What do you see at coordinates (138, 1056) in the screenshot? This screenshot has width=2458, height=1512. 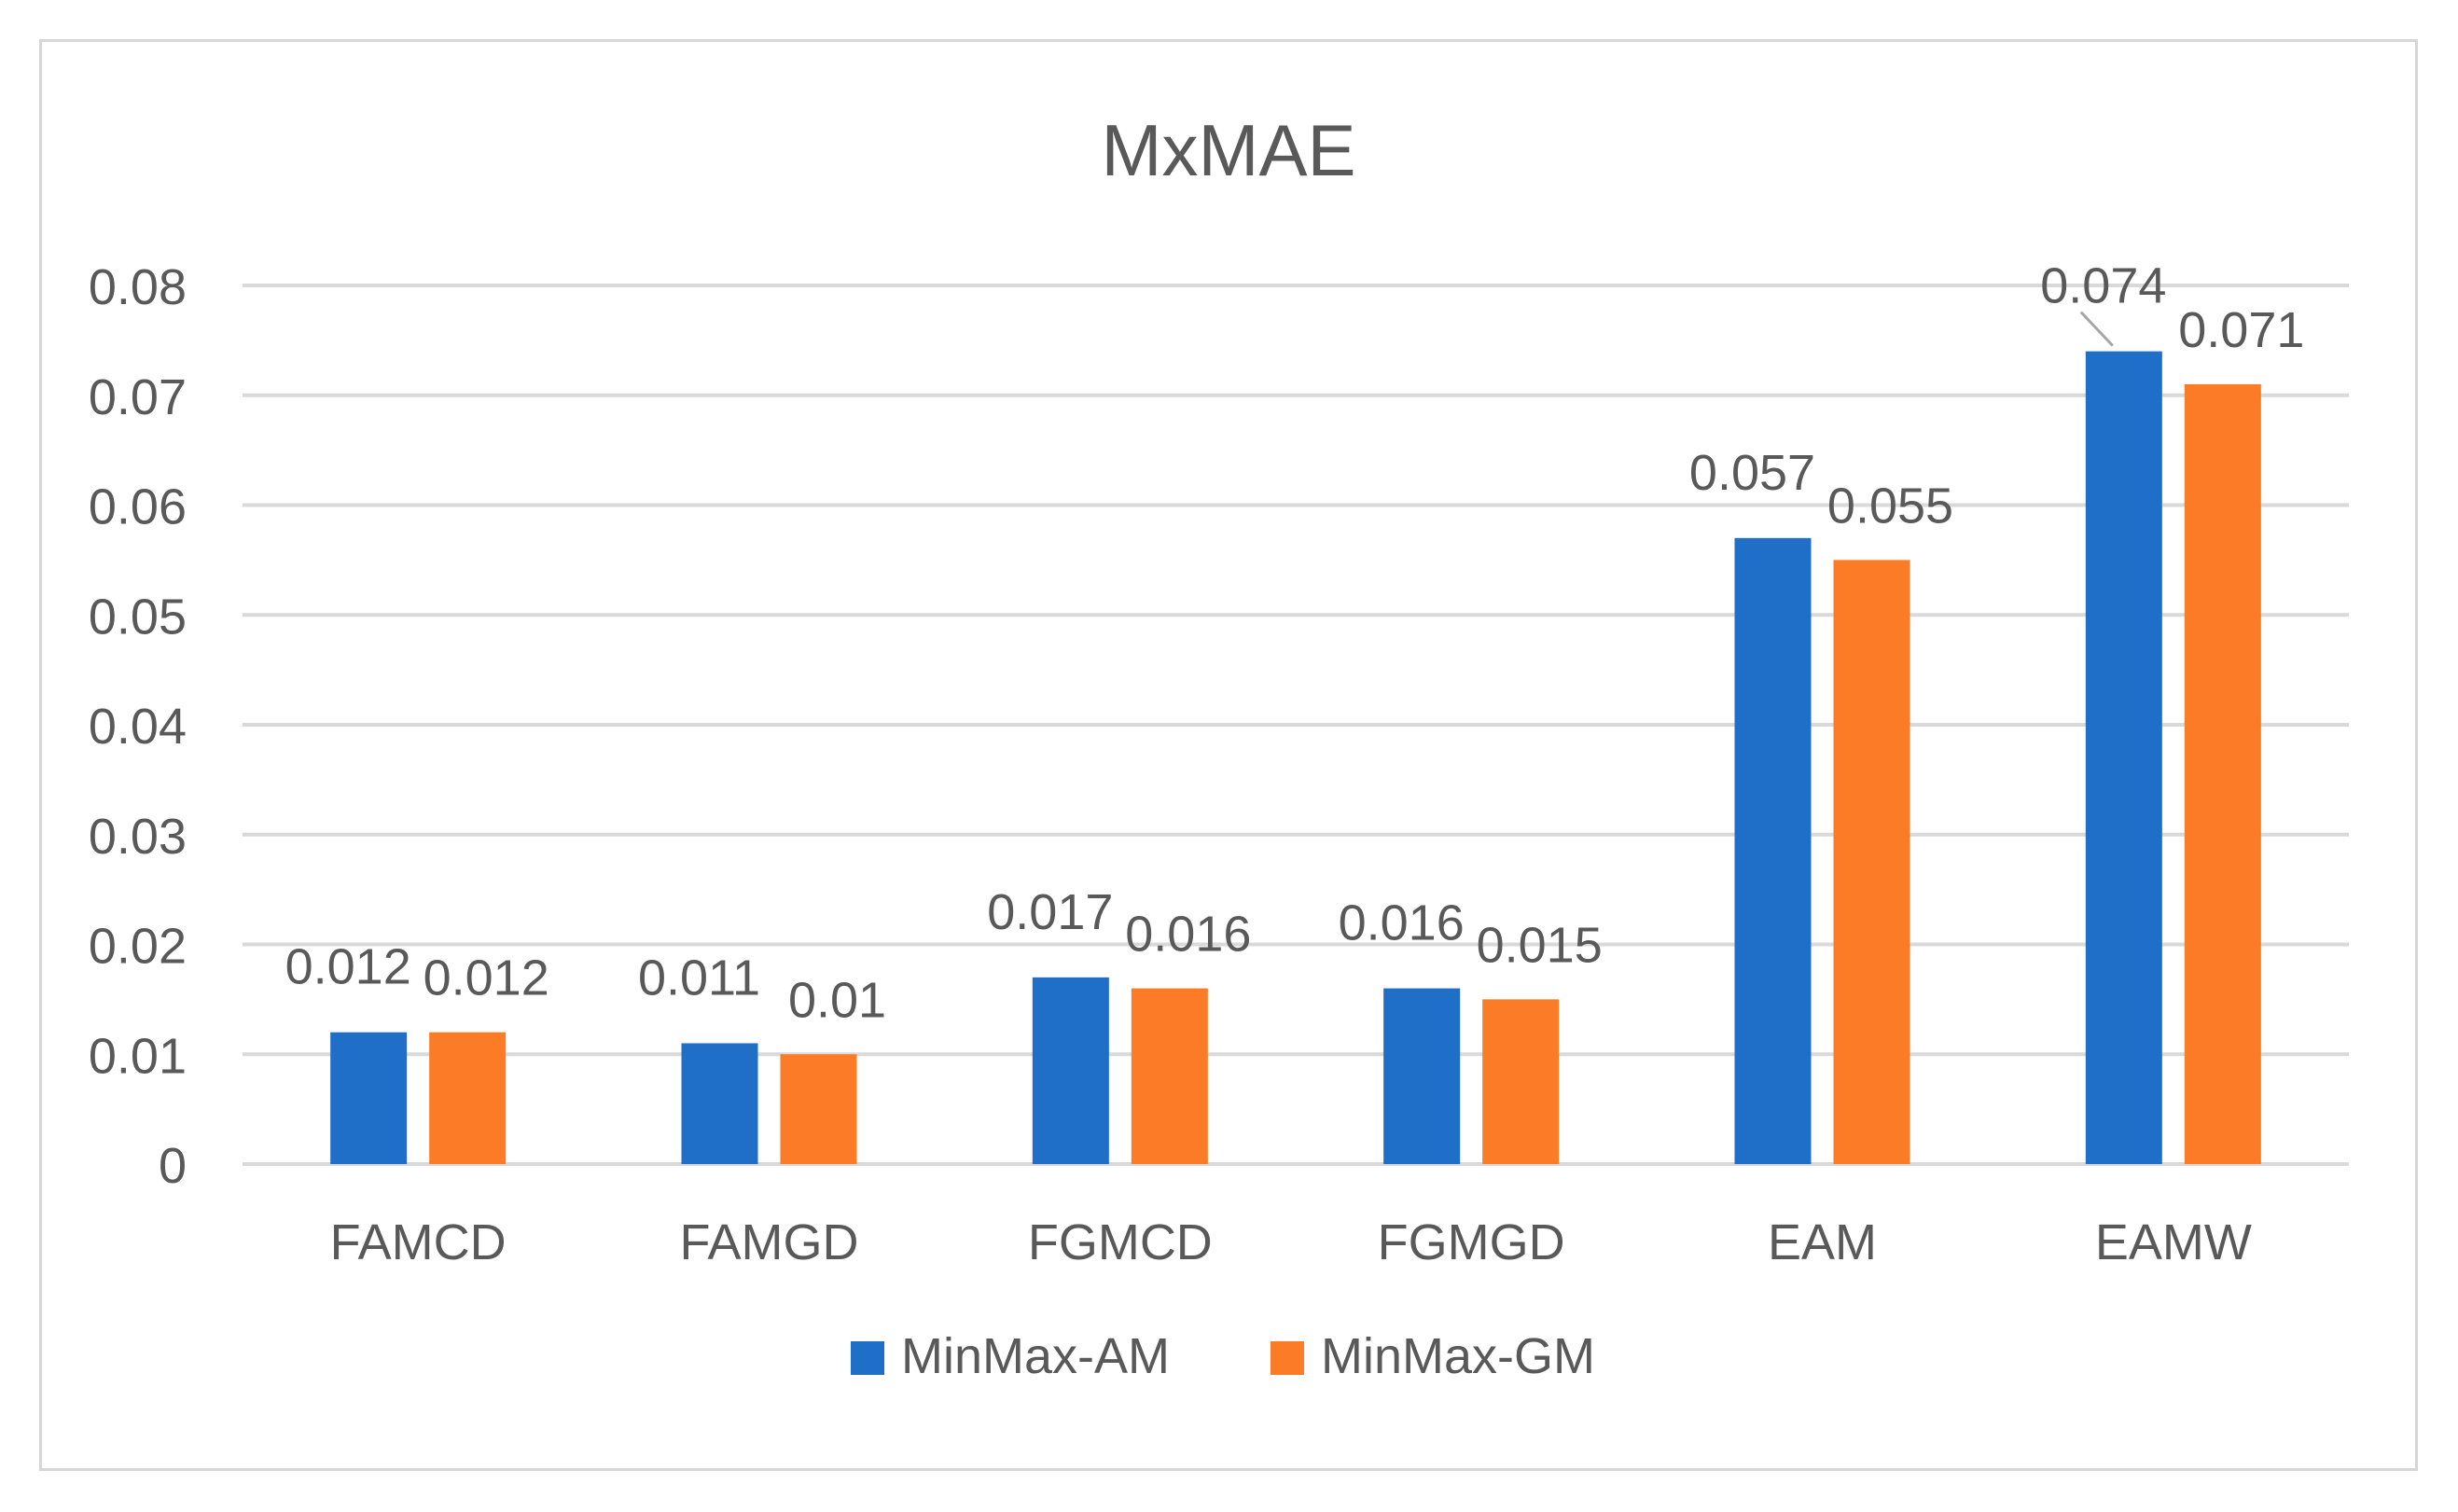 I see `y-tick-label: 0.01` at bounding box center [138, 1056].